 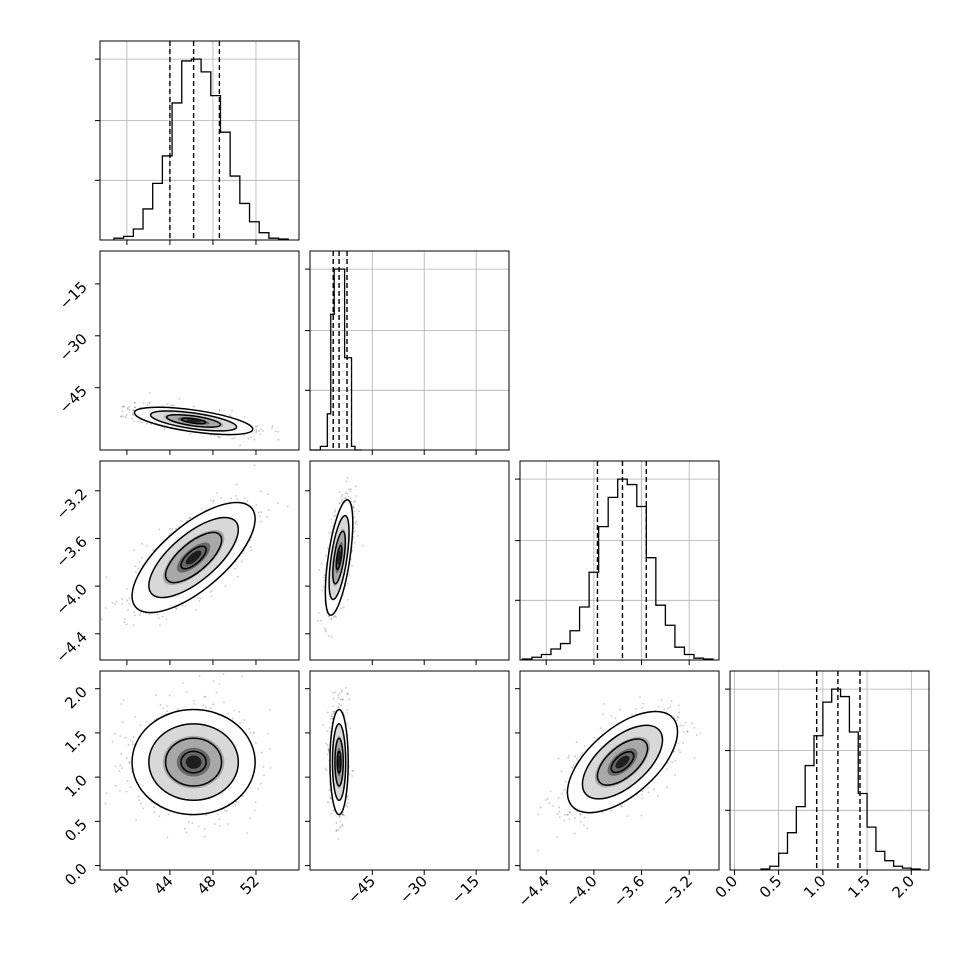 I want to click on density-panel-0-2: −4.4−4.0−3.6−3.2, so click(x=176, y=563).